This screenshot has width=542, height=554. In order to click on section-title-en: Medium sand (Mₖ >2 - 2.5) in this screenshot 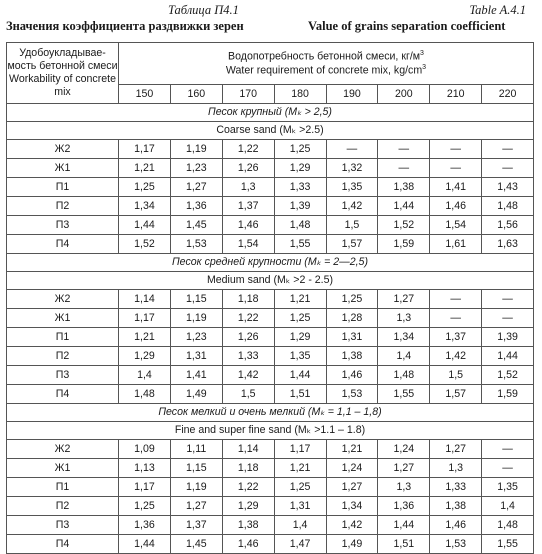, I will do `click(270, 280)`.